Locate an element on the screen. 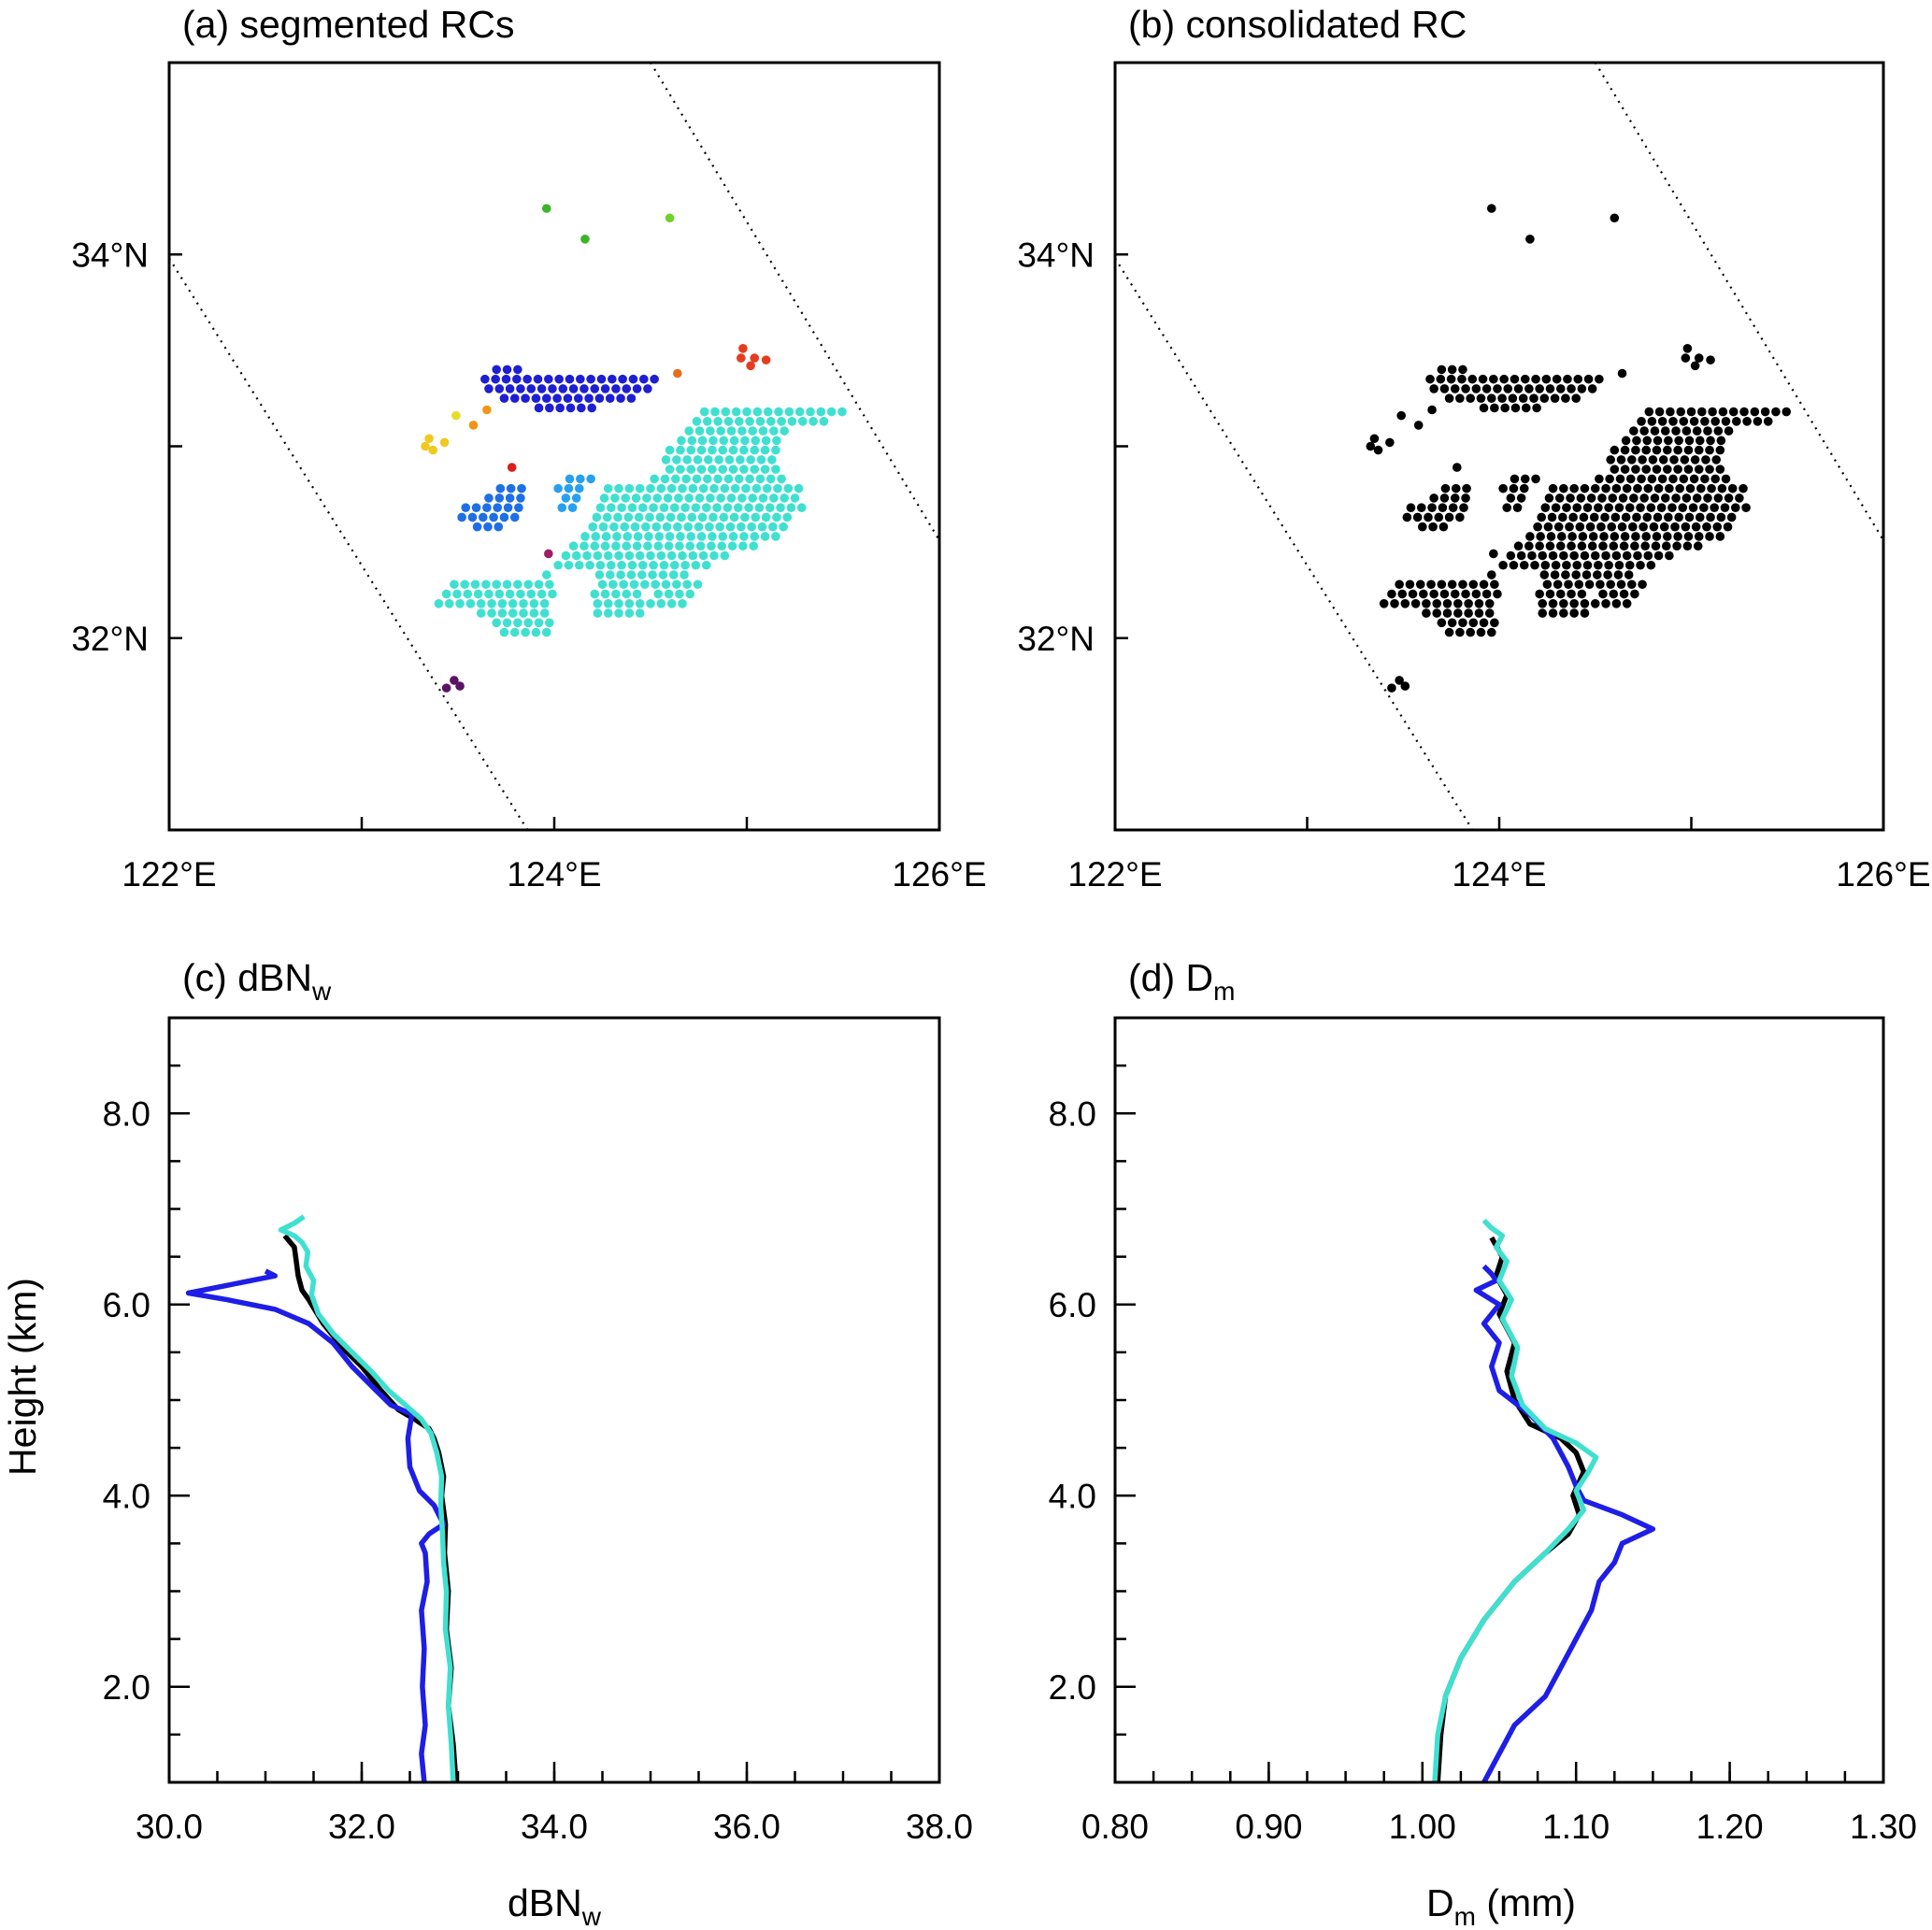  y-tick-label: 8.0 is located at coordinates (1072, 1113).